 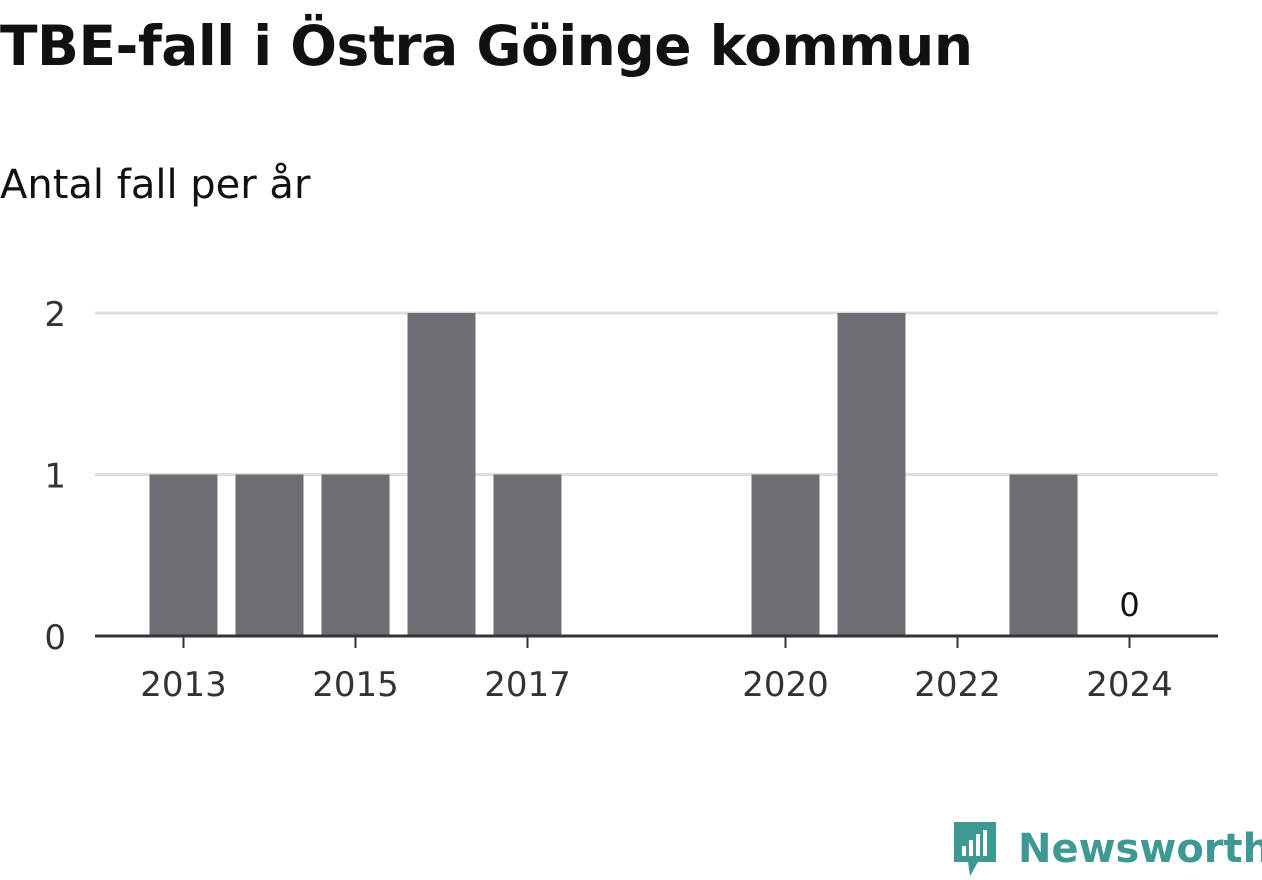 I want to click on bar-2015, so click(x=355, y=555).